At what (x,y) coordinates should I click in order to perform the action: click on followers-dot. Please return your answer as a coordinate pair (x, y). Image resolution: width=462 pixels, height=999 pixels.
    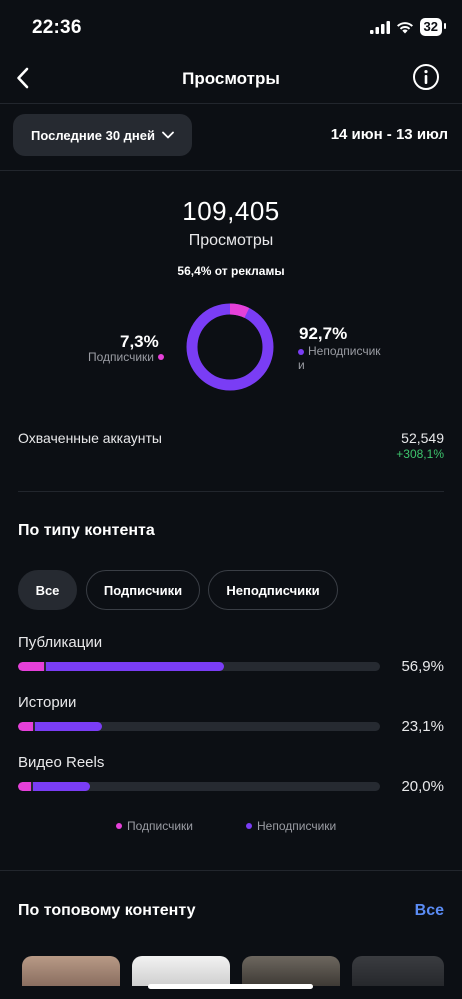
    Looking at the image, I should click on (161, 357).